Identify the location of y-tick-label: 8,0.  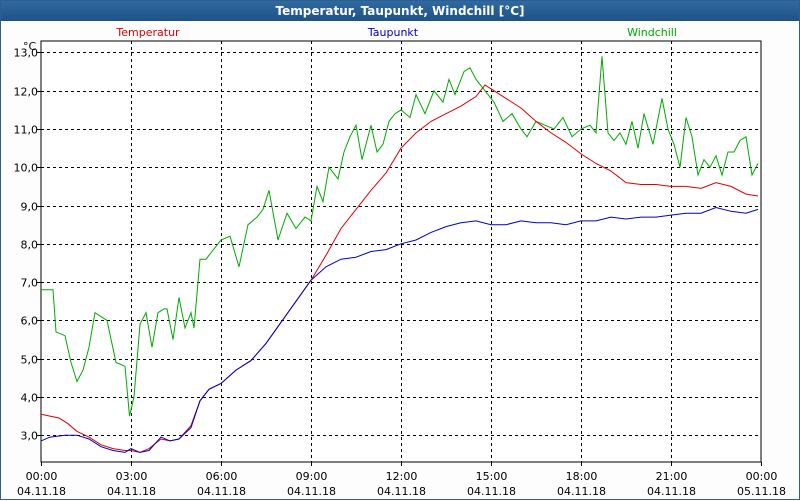
(30, 245).